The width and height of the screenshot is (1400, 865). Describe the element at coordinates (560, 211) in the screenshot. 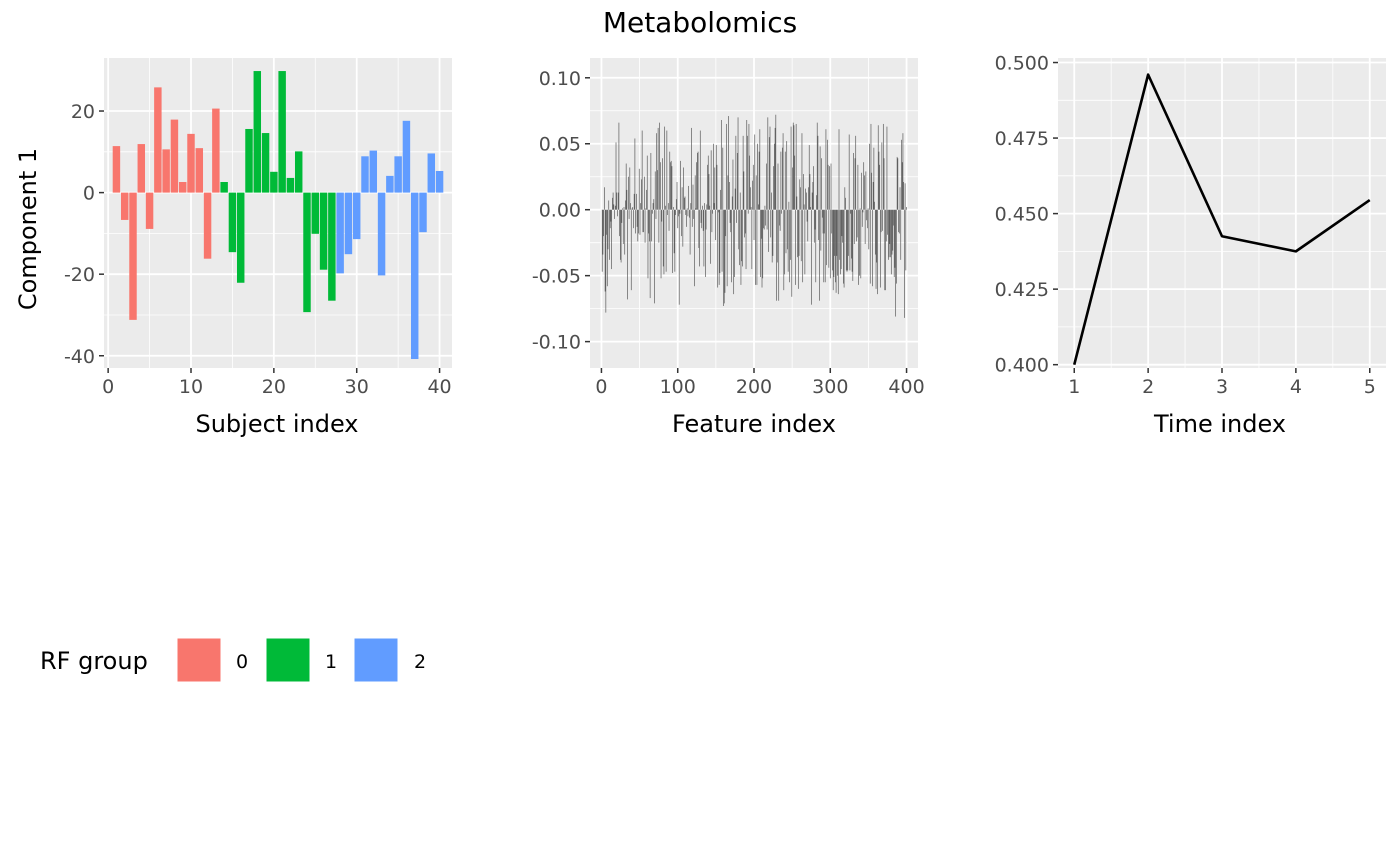

I see `feature-y-tick-label: 0.00` at that location.